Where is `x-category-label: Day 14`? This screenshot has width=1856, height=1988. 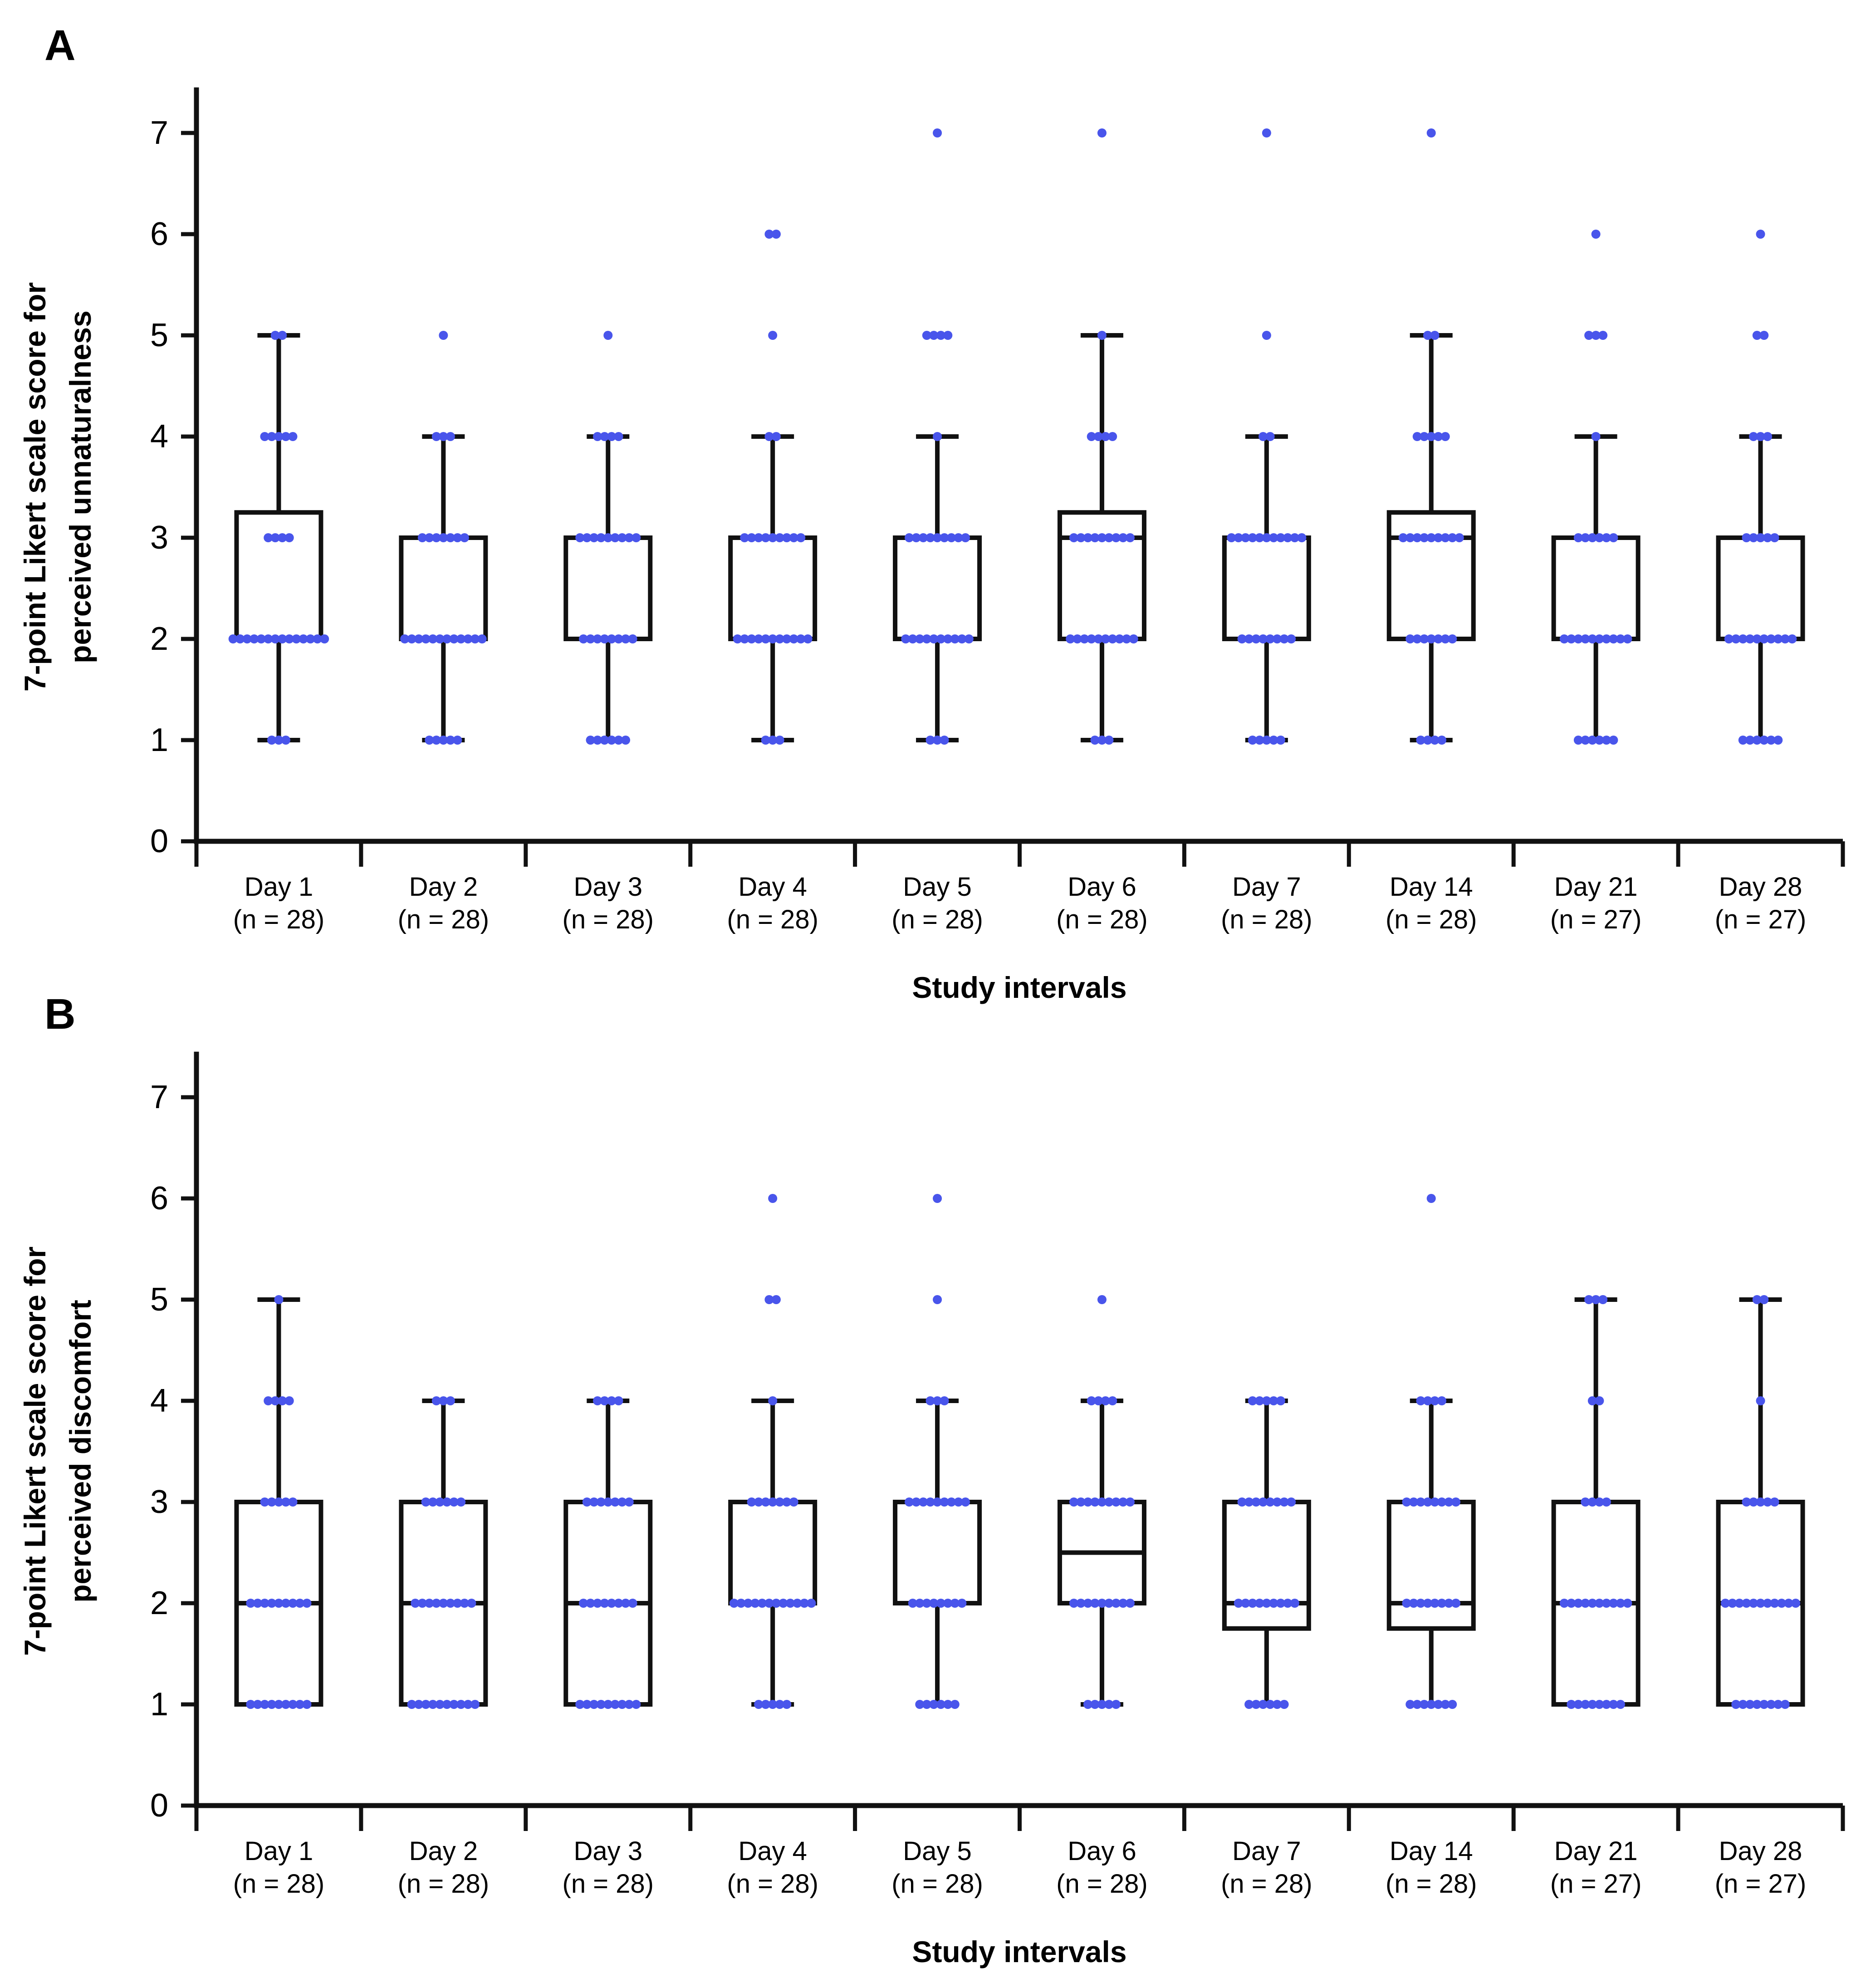 x-category-label: Day 14 is located at coordinates (1431, 887).